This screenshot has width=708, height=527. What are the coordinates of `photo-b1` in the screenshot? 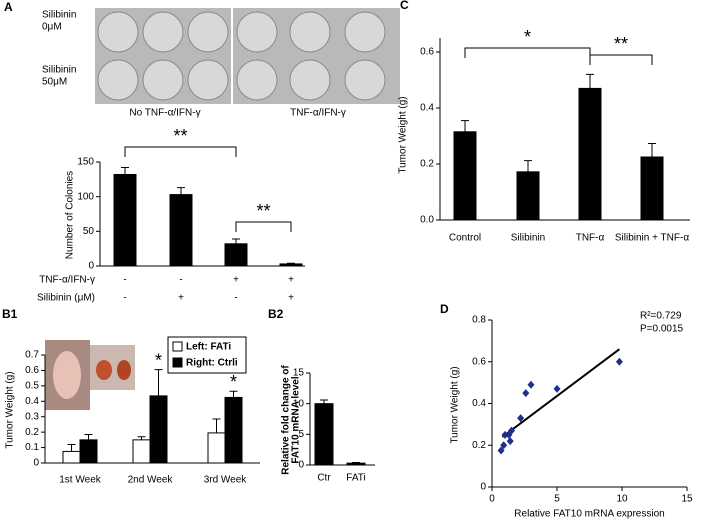 It's located at (90, 375).